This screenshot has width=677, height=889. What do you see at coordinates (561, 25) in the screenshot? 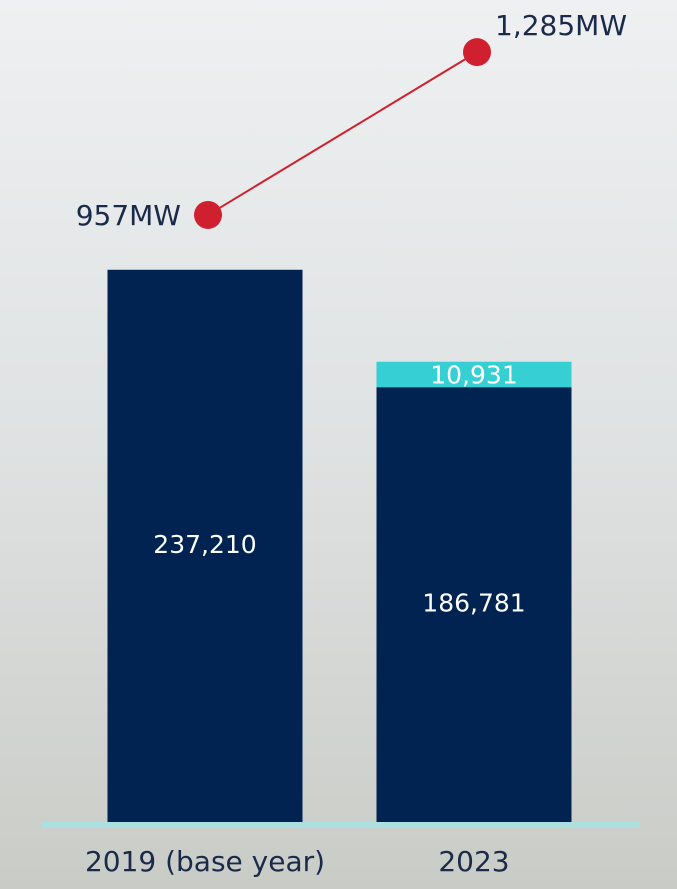
I see `data-label: 1,285MW` at bounding box center [561, 25].